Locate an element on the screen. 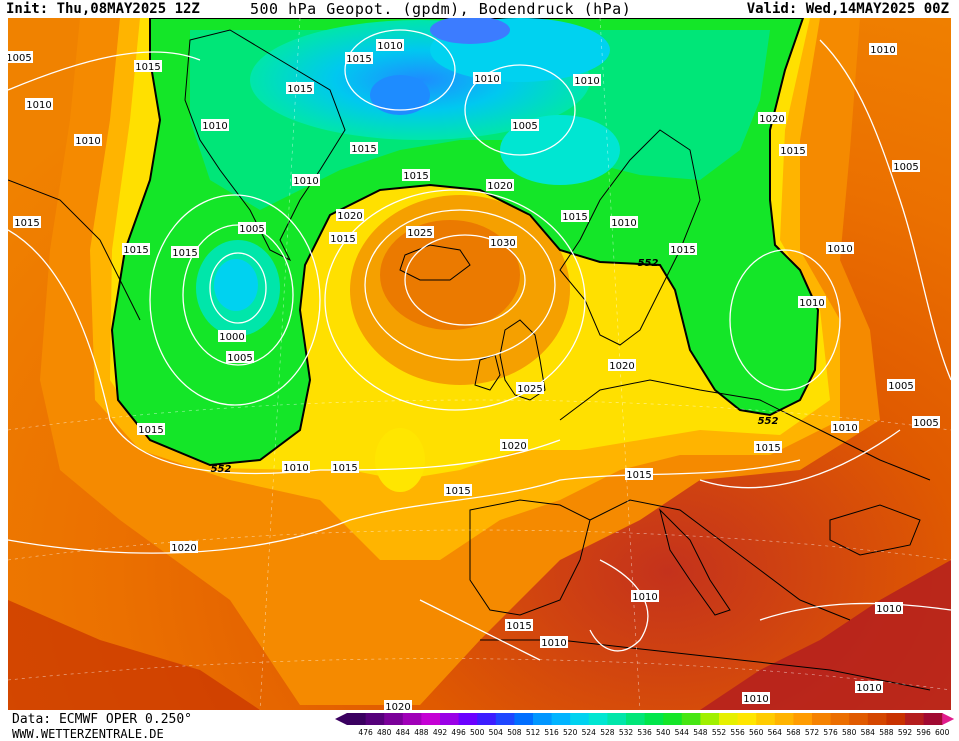 This screenshot has height=741, width=959. legend-tick-label: 520 is located at coordinates (570, 732).